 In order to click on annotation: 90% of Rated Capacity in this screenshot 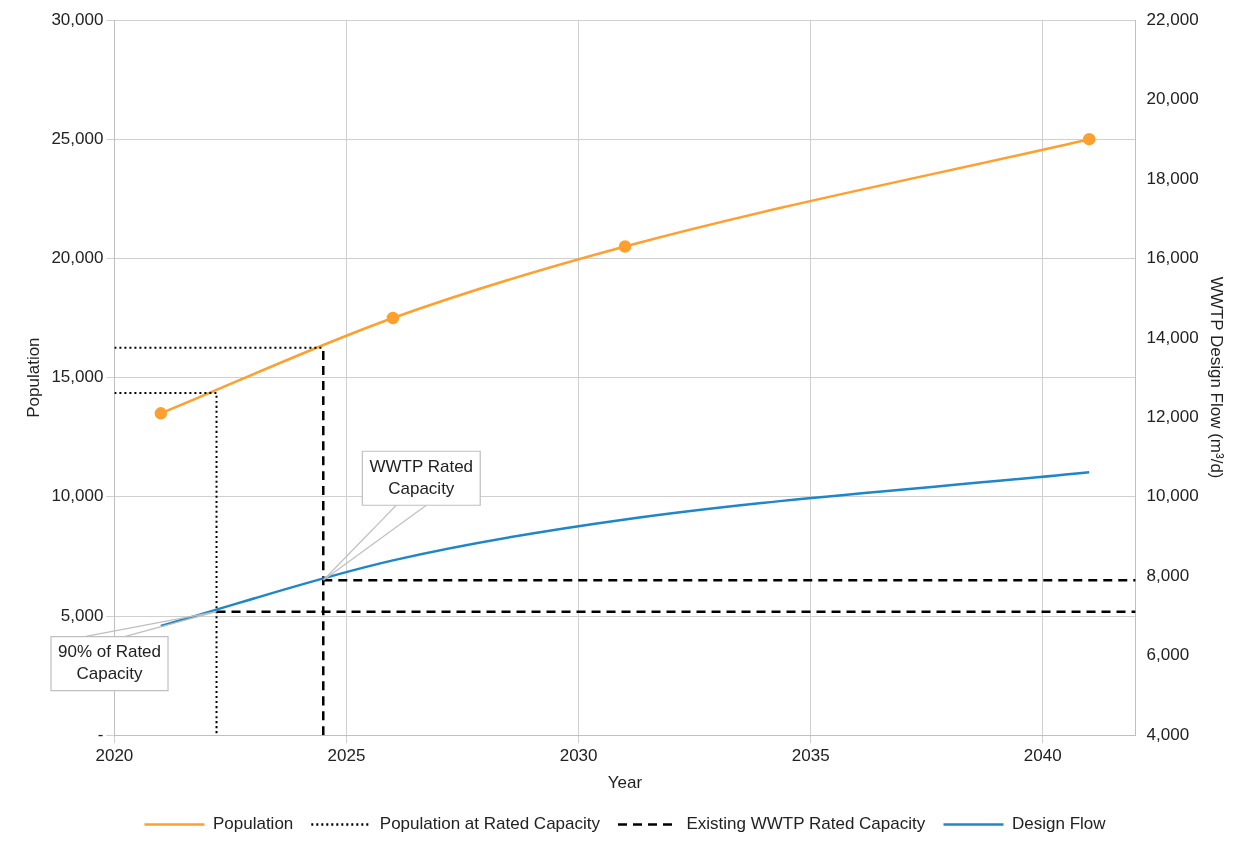, I will do `click(110, 663)`.